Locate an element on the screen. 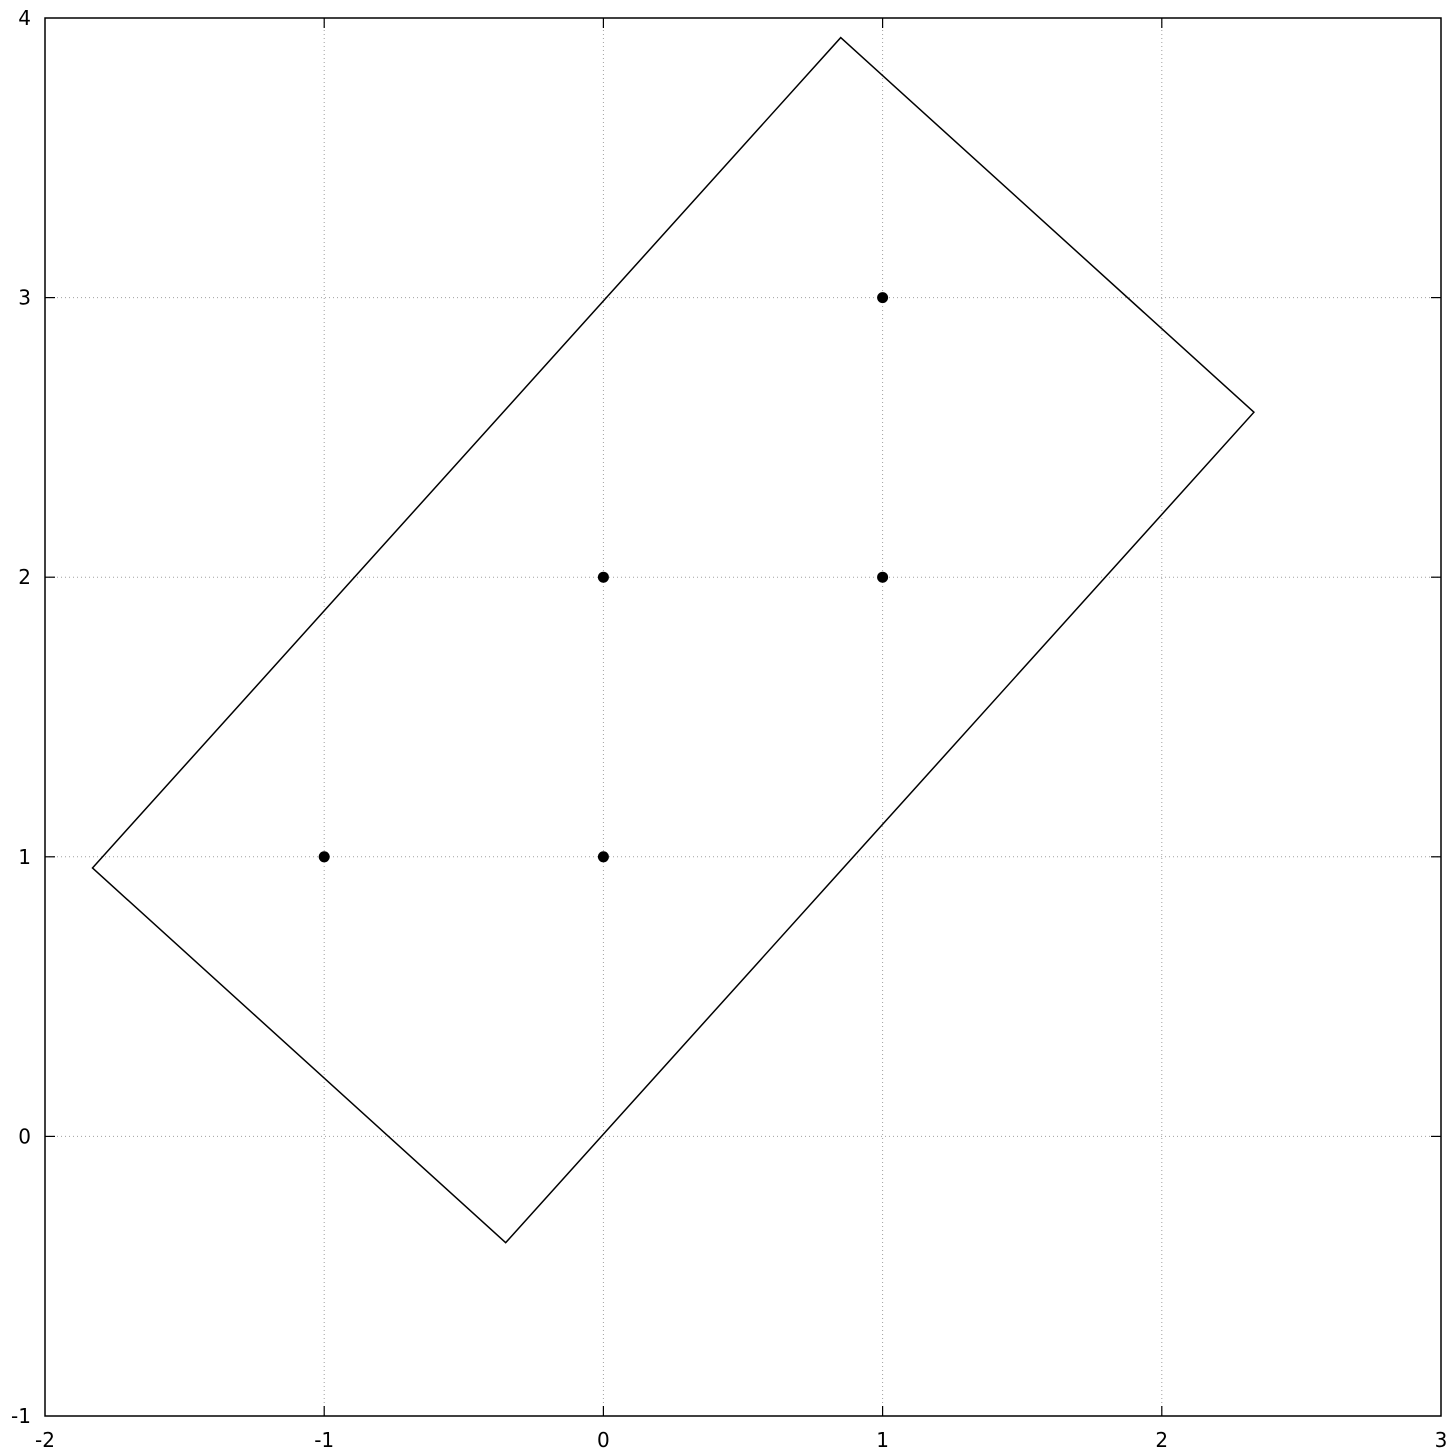  x-tick-label: -1 is located at coordinates (324, 1440).